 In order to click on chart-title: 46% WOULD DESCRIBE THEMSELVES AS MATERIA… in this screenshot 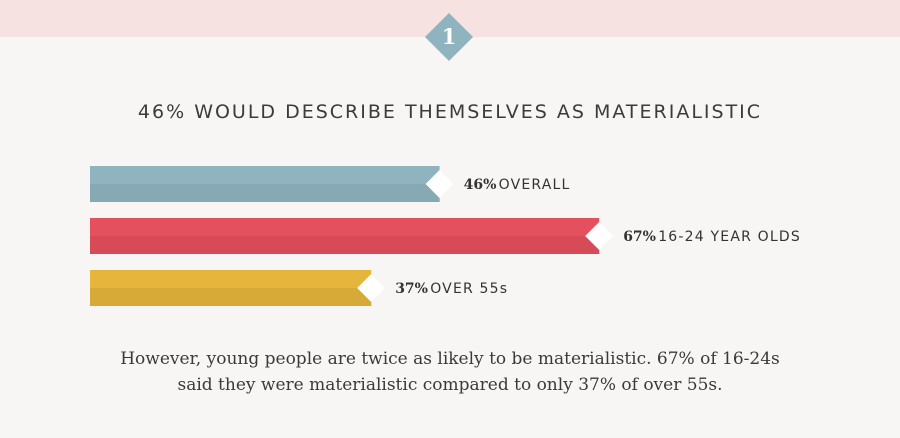, I will do `click(450, 112)`.